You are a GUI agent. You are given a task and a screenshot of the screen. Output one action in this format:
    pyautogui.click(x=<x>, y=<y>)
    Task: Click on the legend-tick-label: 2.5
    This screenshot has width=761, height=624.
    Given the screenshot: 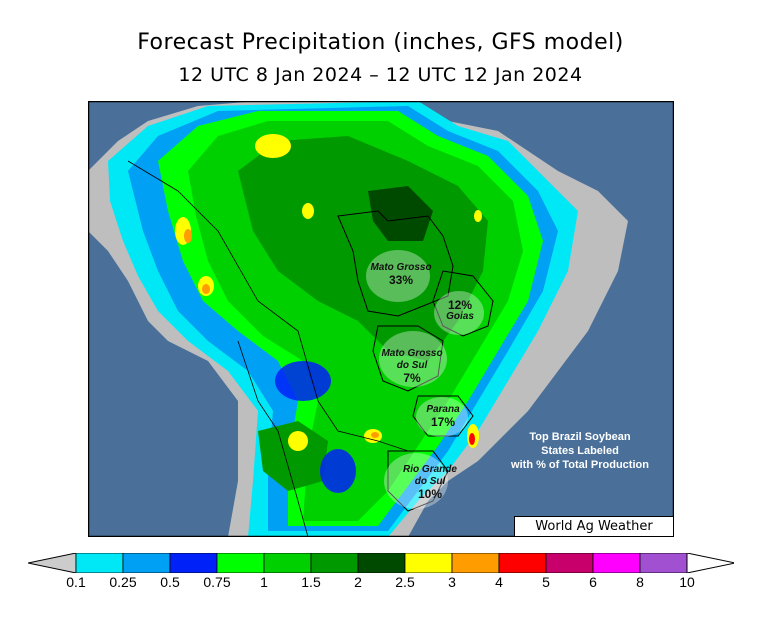 What is the action you would take?
    pyautogui.click(x=405, y=582)
    